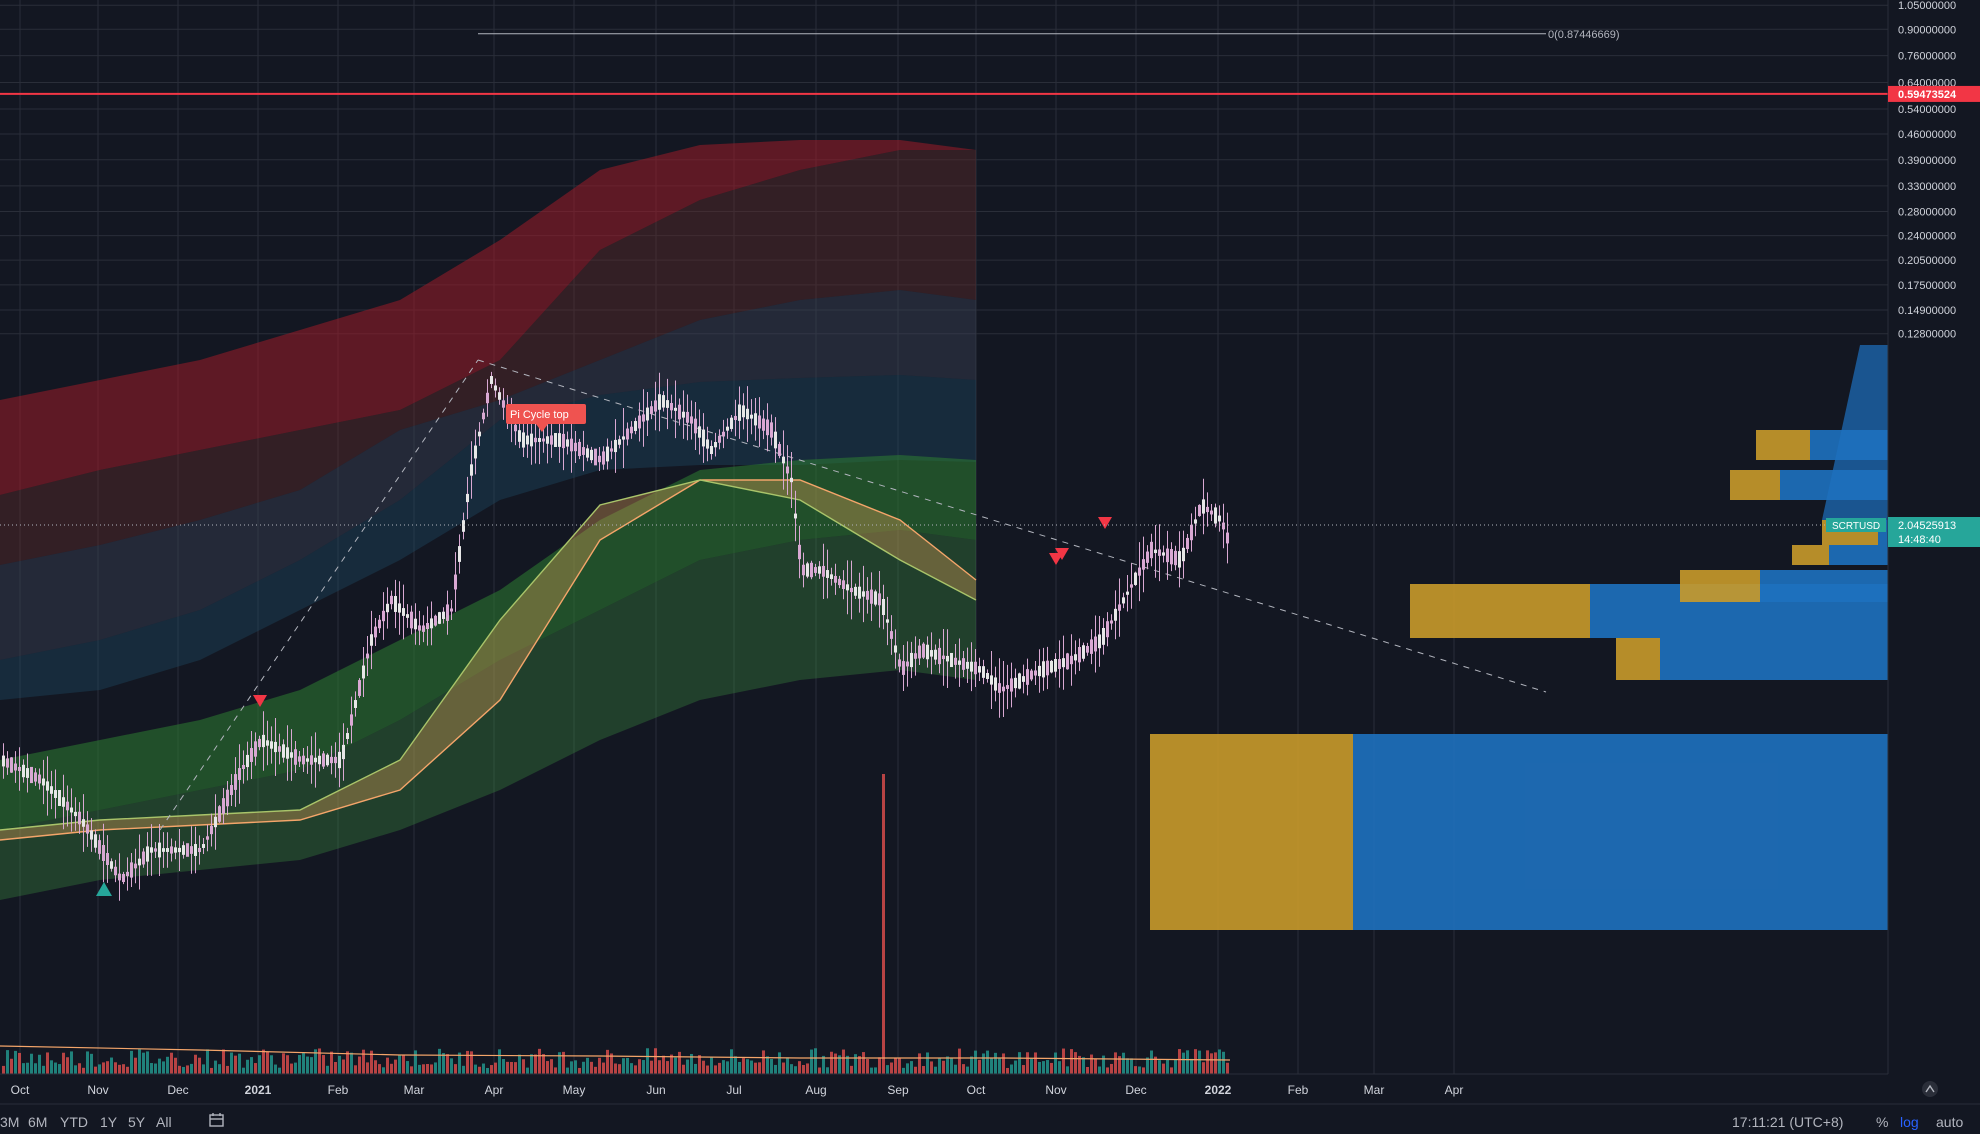 Image resolution: width=1980 pixels, height=1134 pixels. What do you see at coordinates (1909, 1122) in the screenshot?
I see `log-scale-button: log` at bounding box center [1909, 1122].